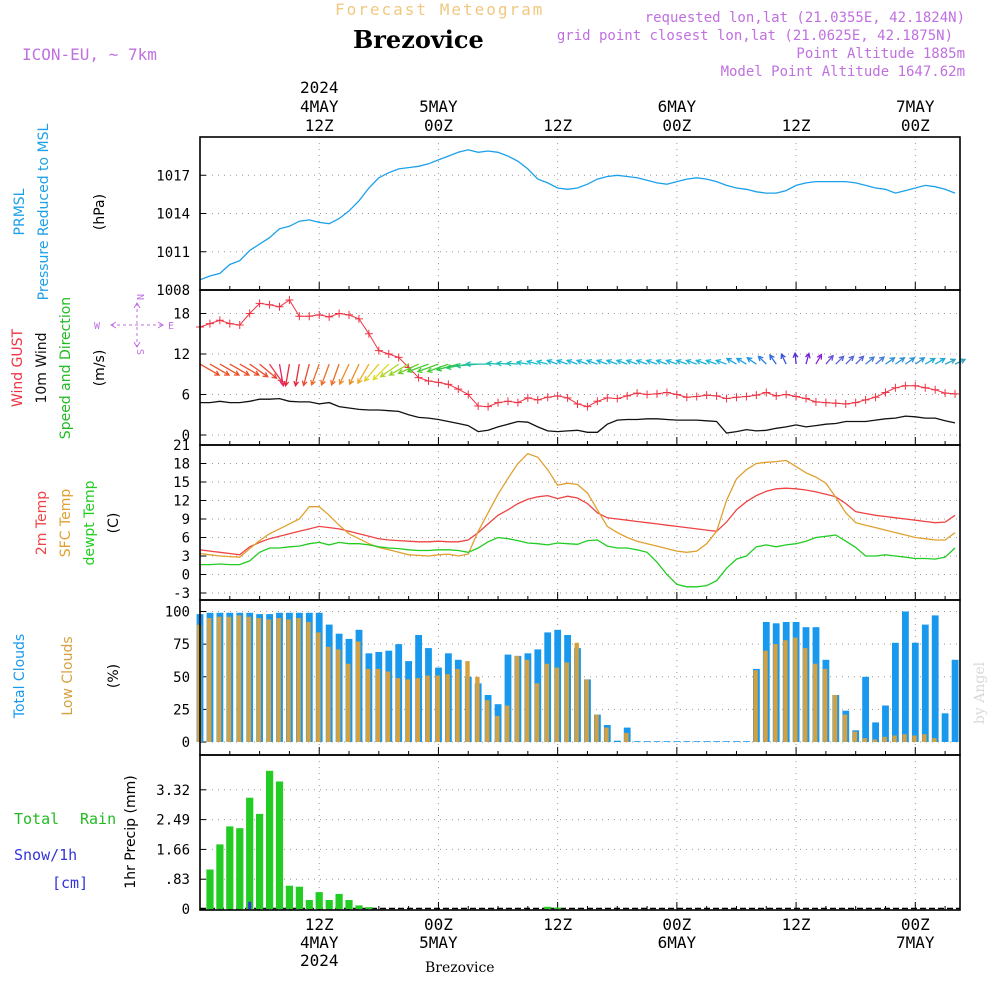  What do you see at coordinates (18, 367) in the screenshot?
I see `wind-gust-label: Wind GUST` at bounding box center [18, 367].